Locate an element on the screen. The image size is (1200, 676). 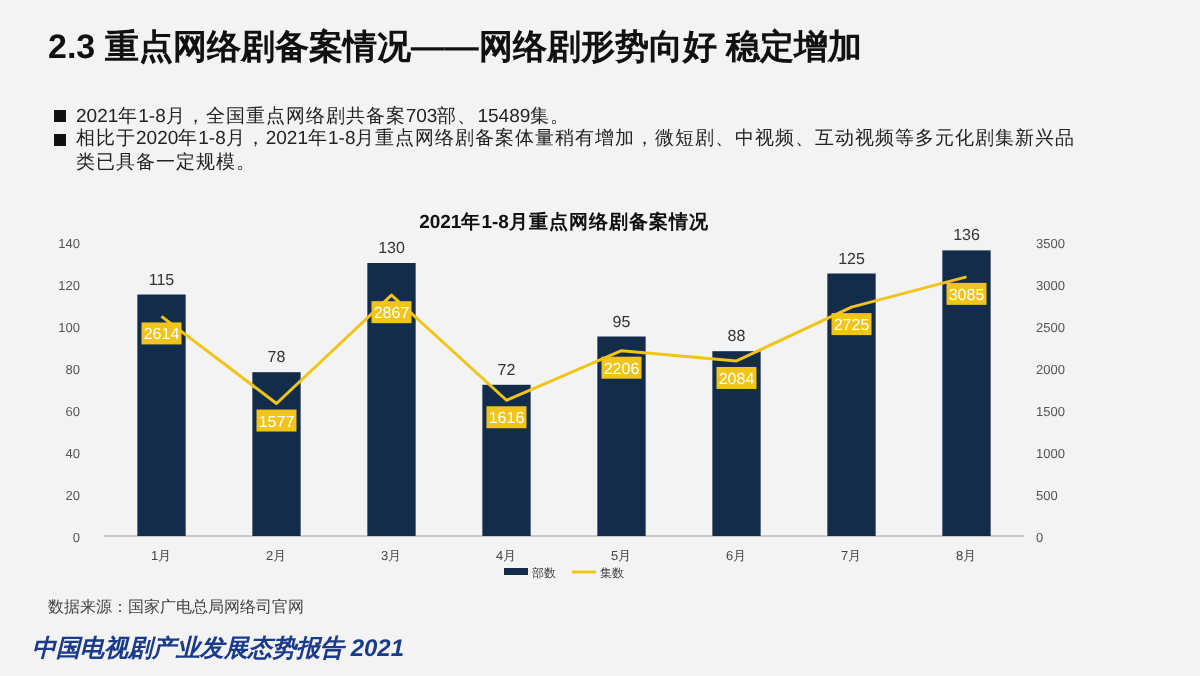
data-label: 115 is located at coordinates (162, 279).